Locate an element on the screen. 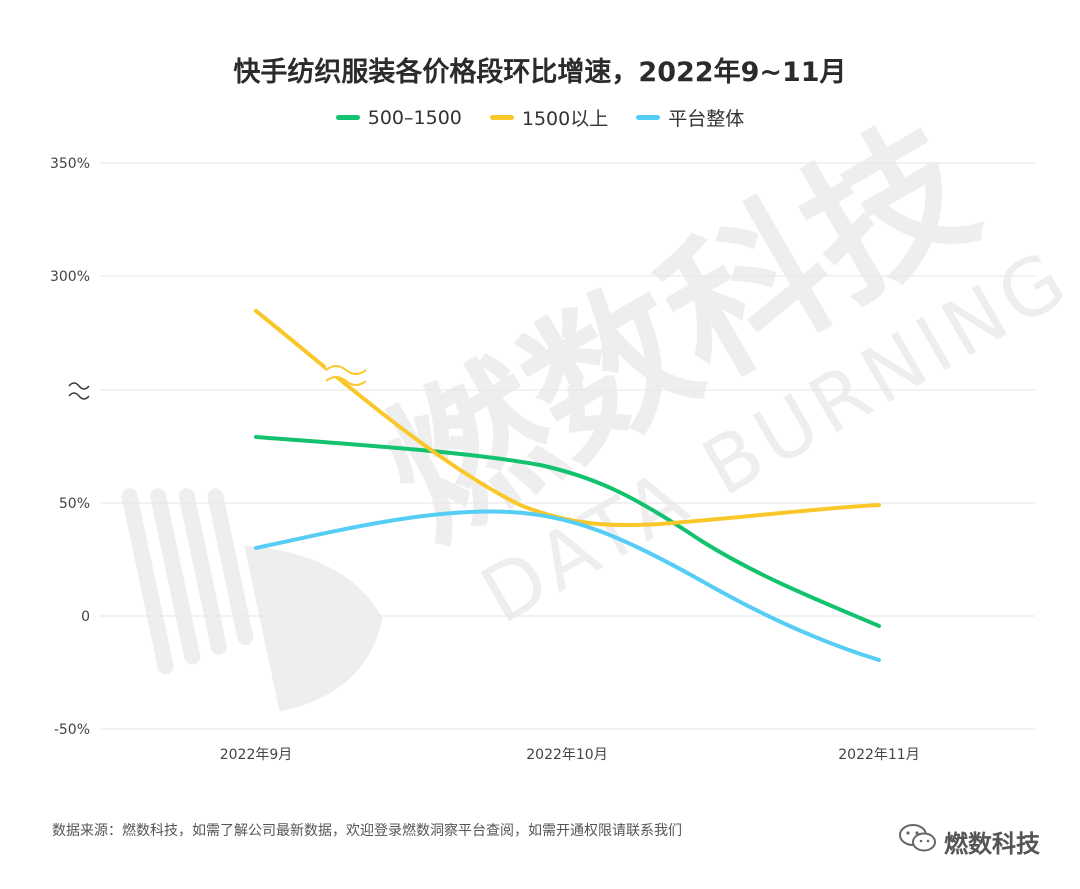 The height and width of the screenshot is (889, 1080). watermark-logo-icon is located at coordinates (252, 600).